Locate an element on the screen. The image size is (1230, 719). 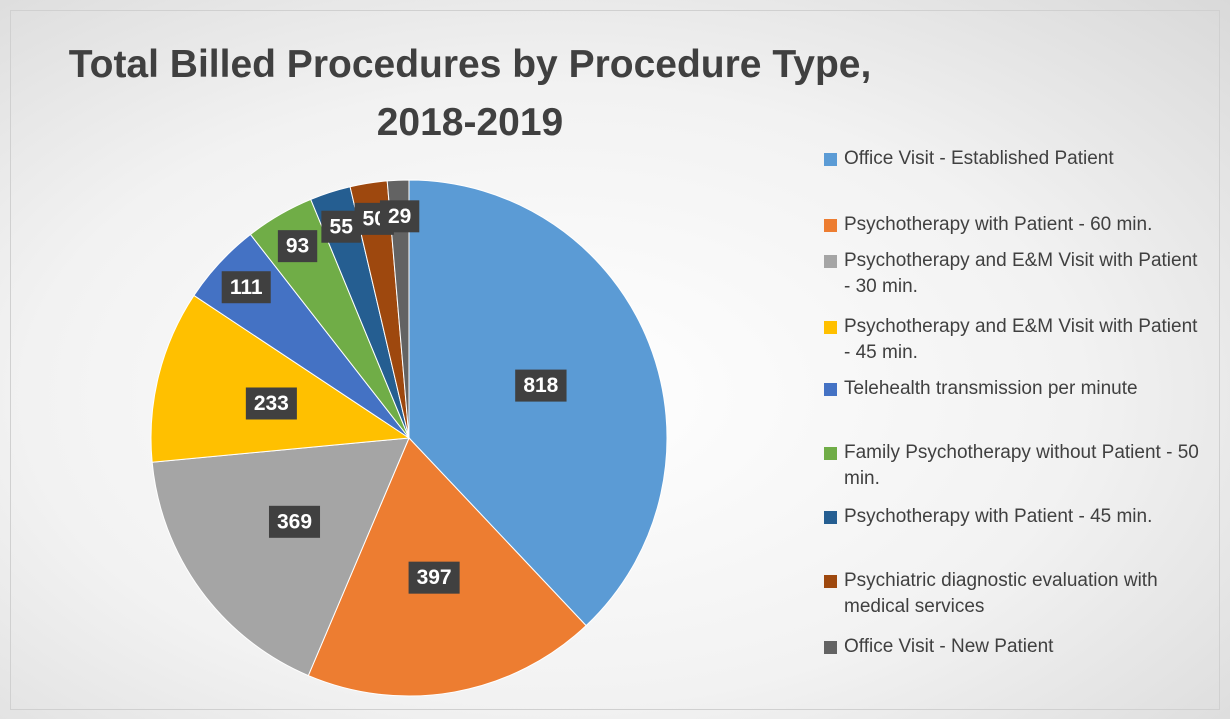
legend-item: Psychotherapy with Patient - 60 min. is located at coordinates (1014, 225).